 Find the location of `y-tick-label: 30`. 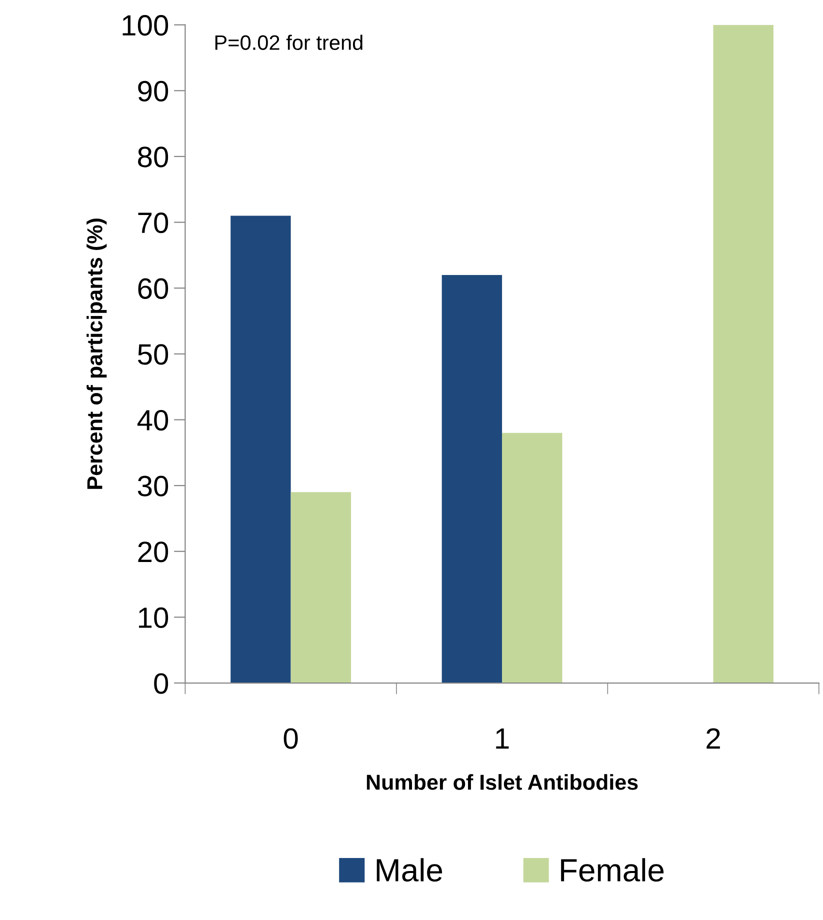

y-tick-label: 30 is located at coordinates (153, 486).